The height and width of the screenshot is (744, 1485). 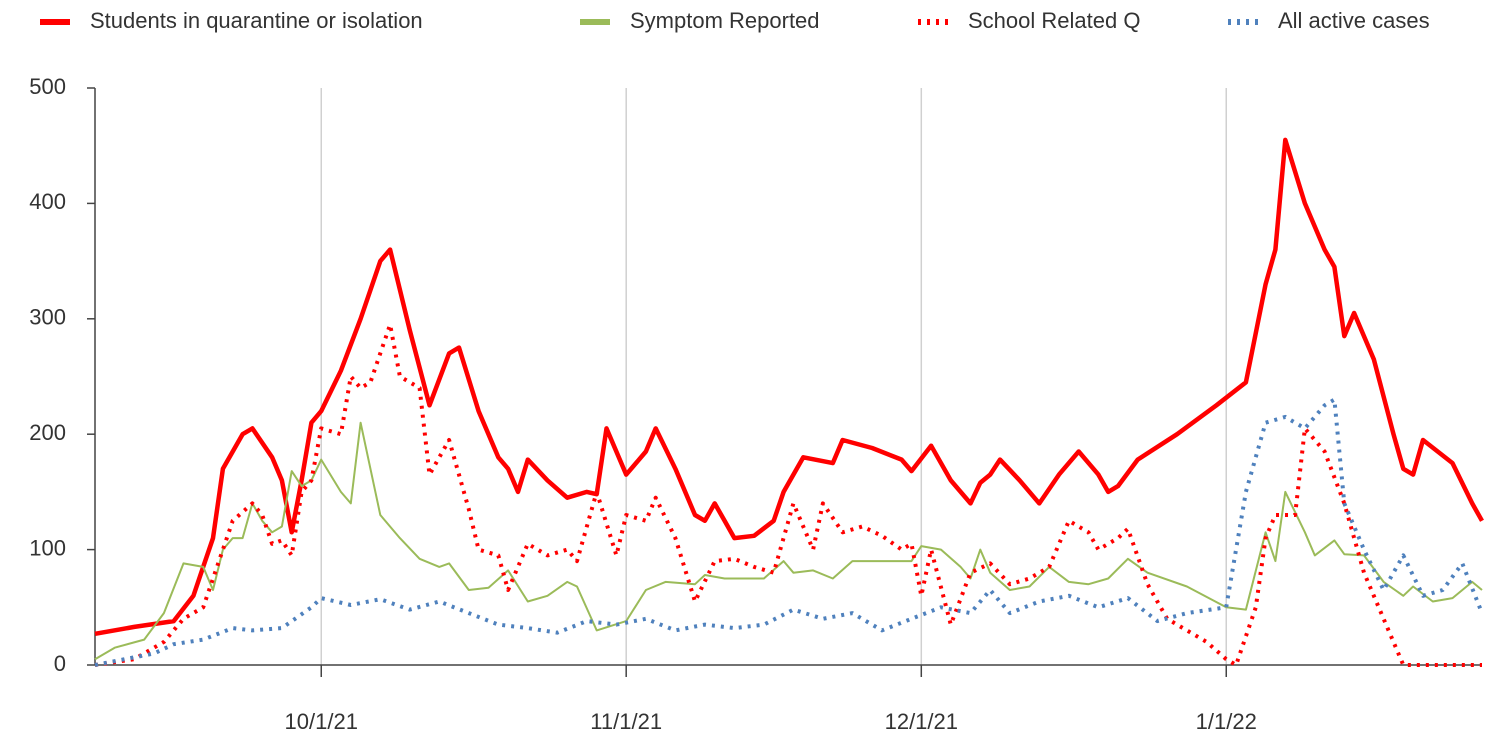 What do you see at coordinates (921, 721) in the screenshot?
I see `x-tick-label: 12/1/21` at bounding box center [921, 721].